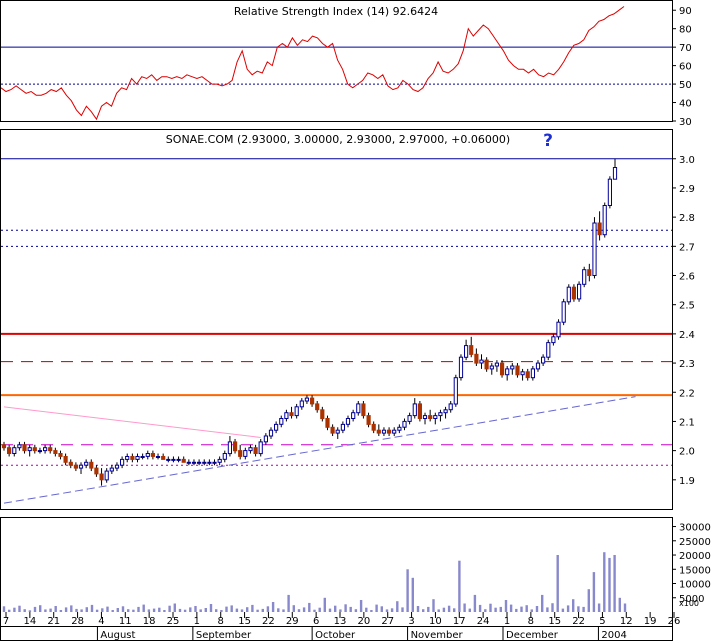  Describe the element at coordinates (685, 85) in the screenshot. I see `rsi-tick-label: 50` at that location.